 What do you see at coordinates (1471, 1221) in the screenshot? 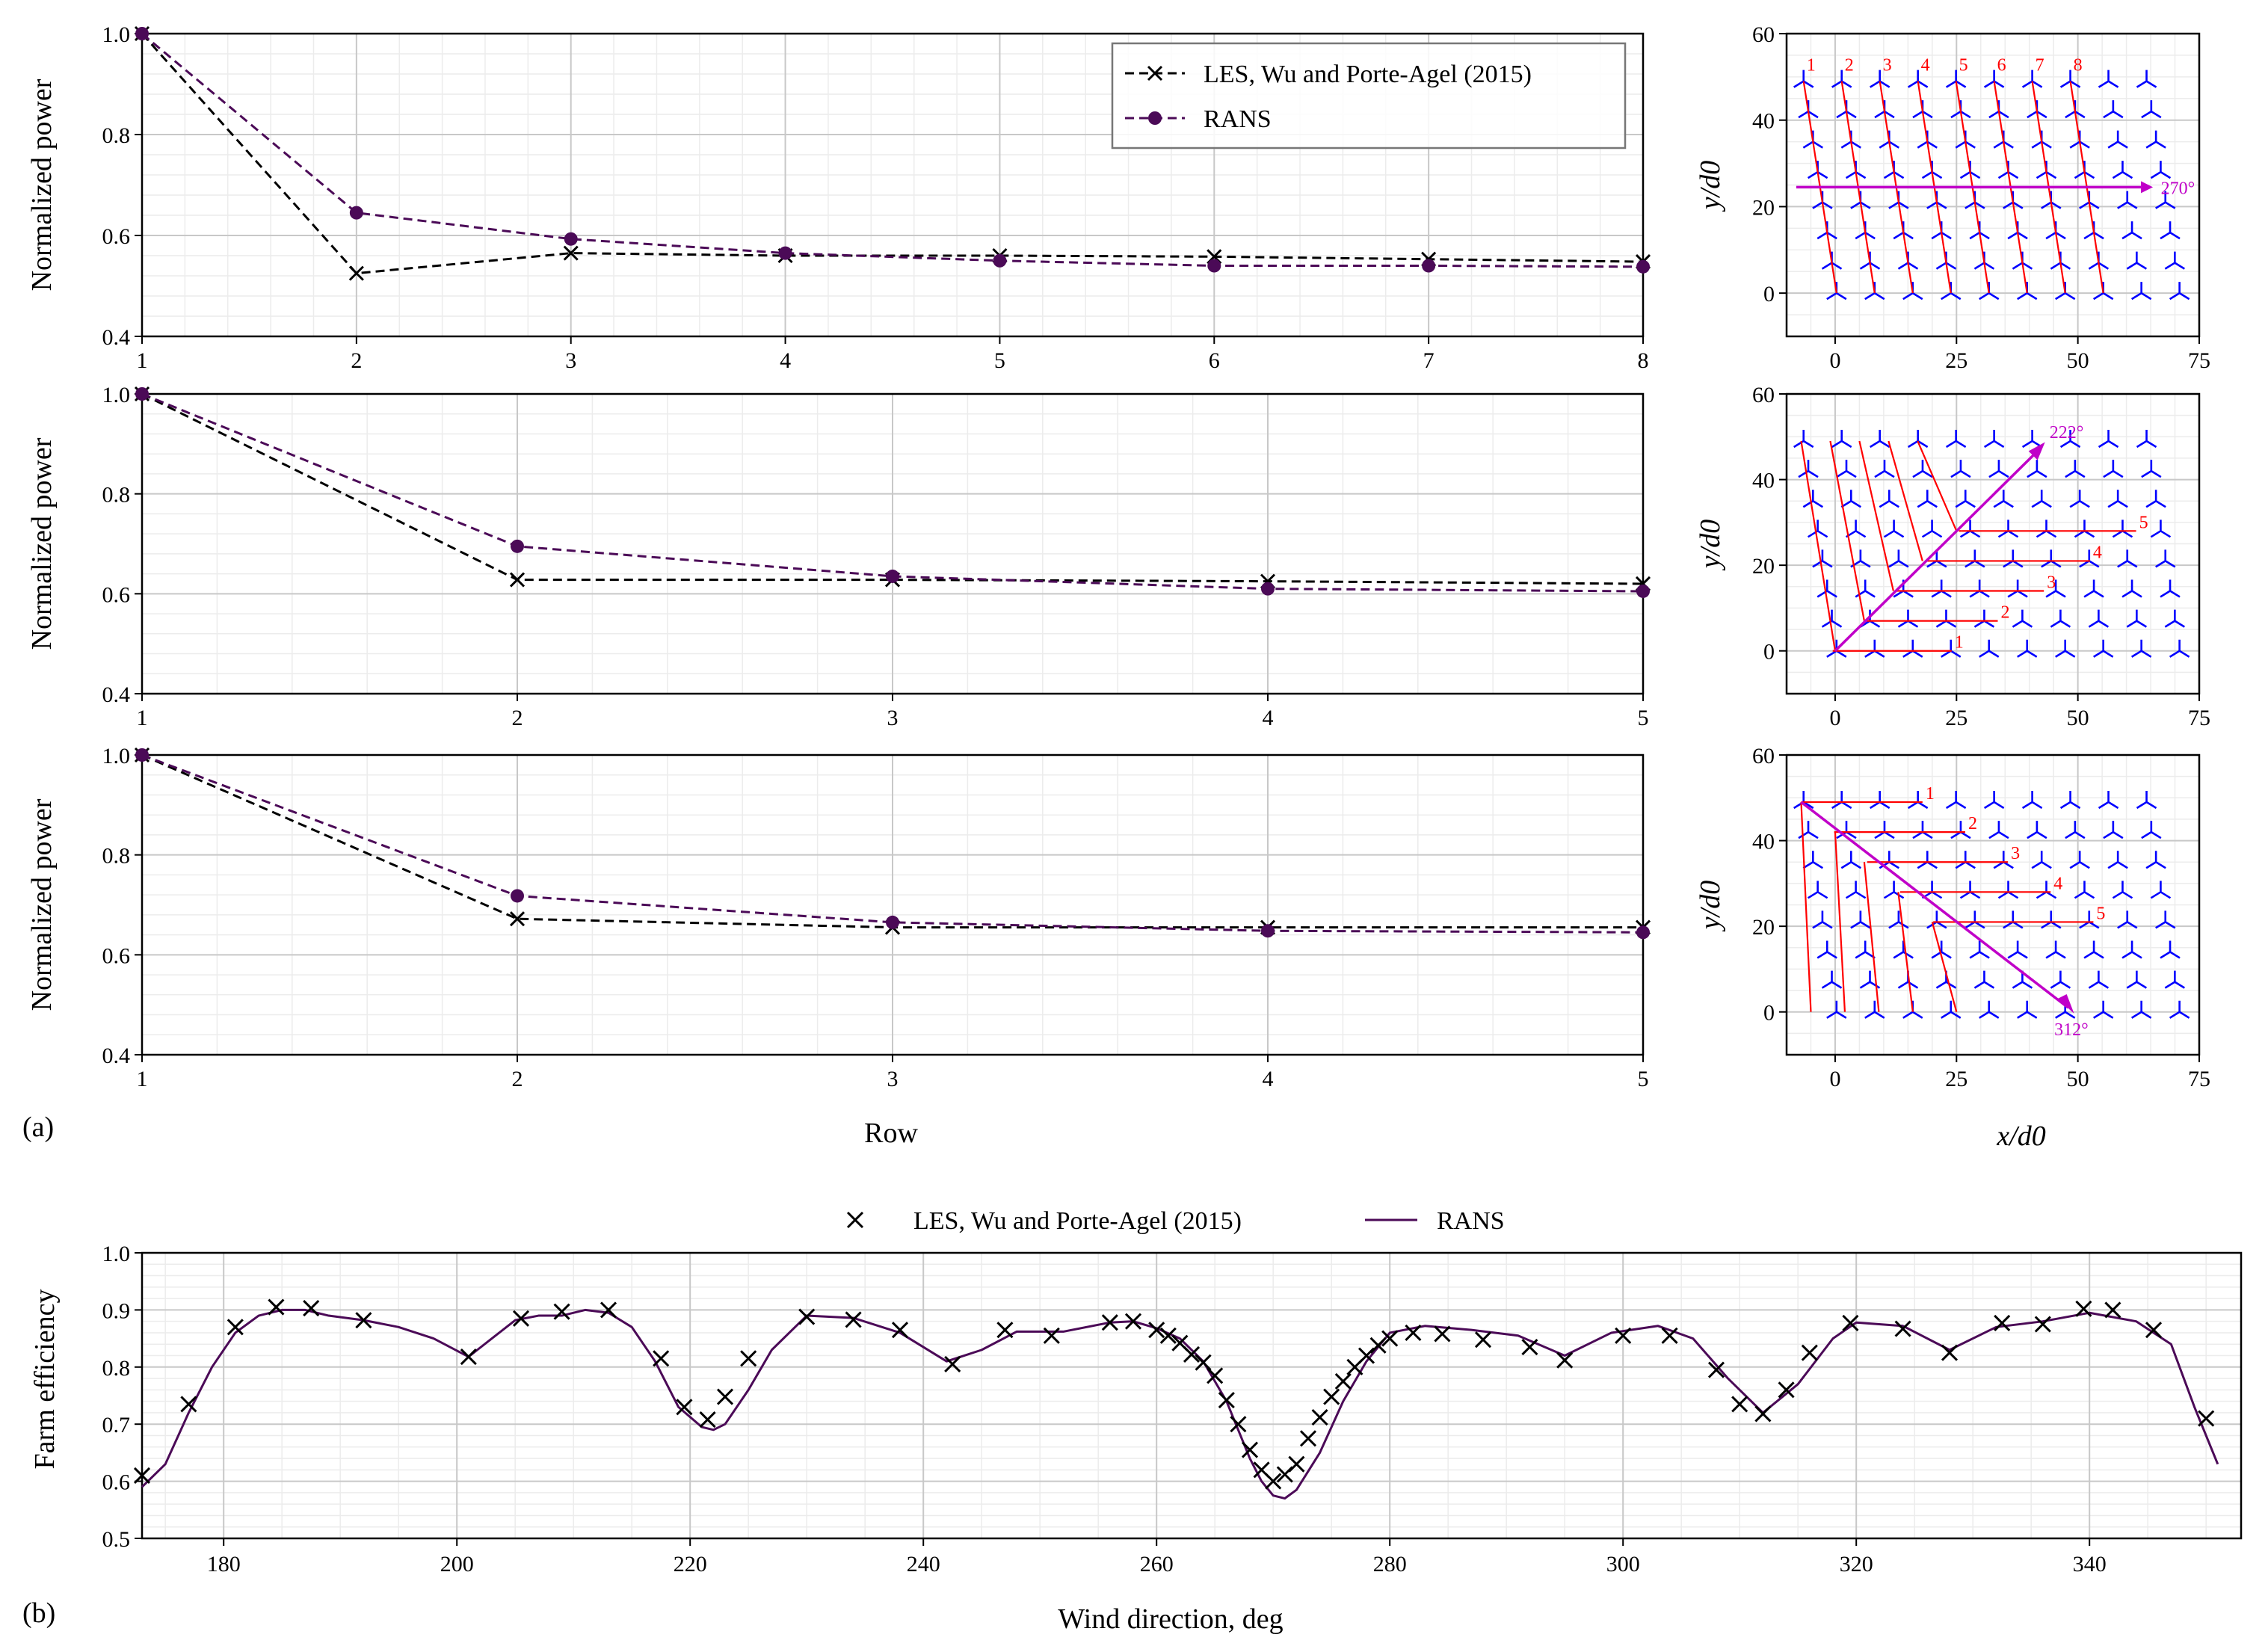
I see `farm-legend-rans-label: RANS` at bounding box center [1471, 1221].